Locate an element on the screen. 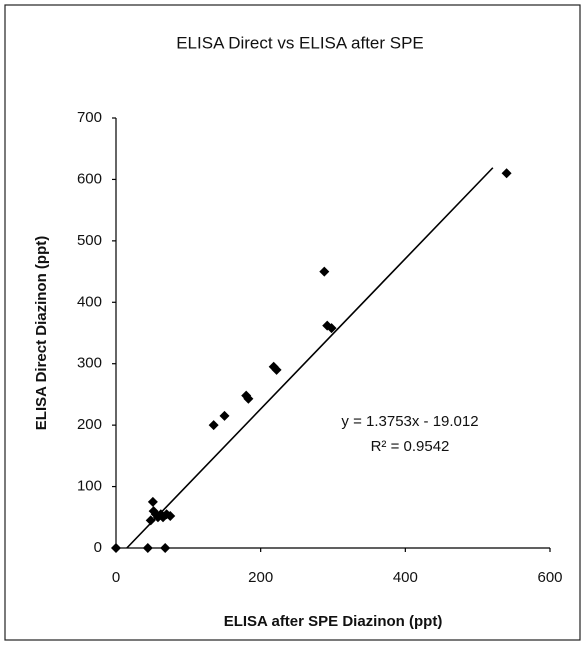  y-tick-label: 0 is located at coordinates (98, 547).